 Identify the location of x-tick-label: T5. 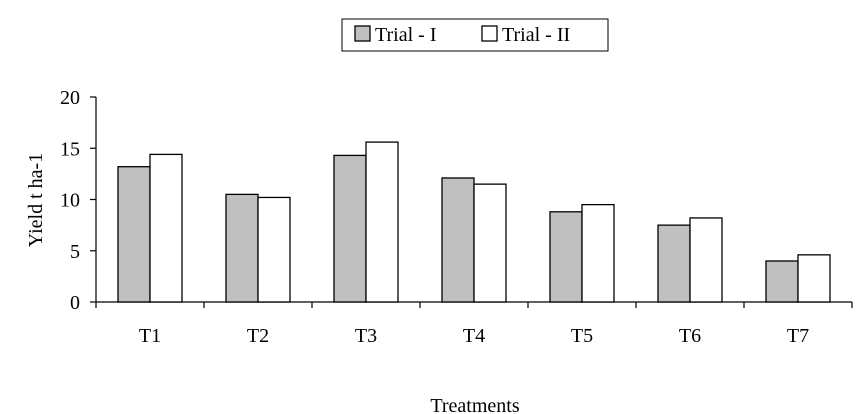
(582, 336).